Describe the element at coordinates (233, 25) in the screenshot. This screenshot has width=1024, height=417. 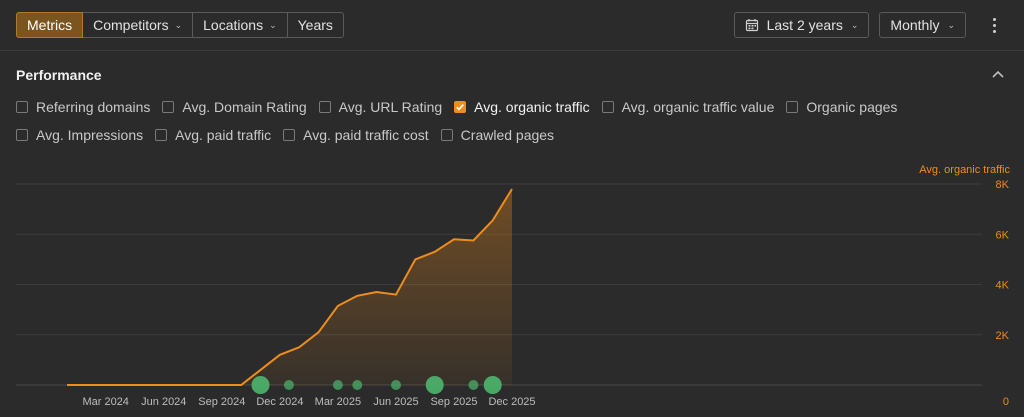
I see `tab-label: Locations` at that location.